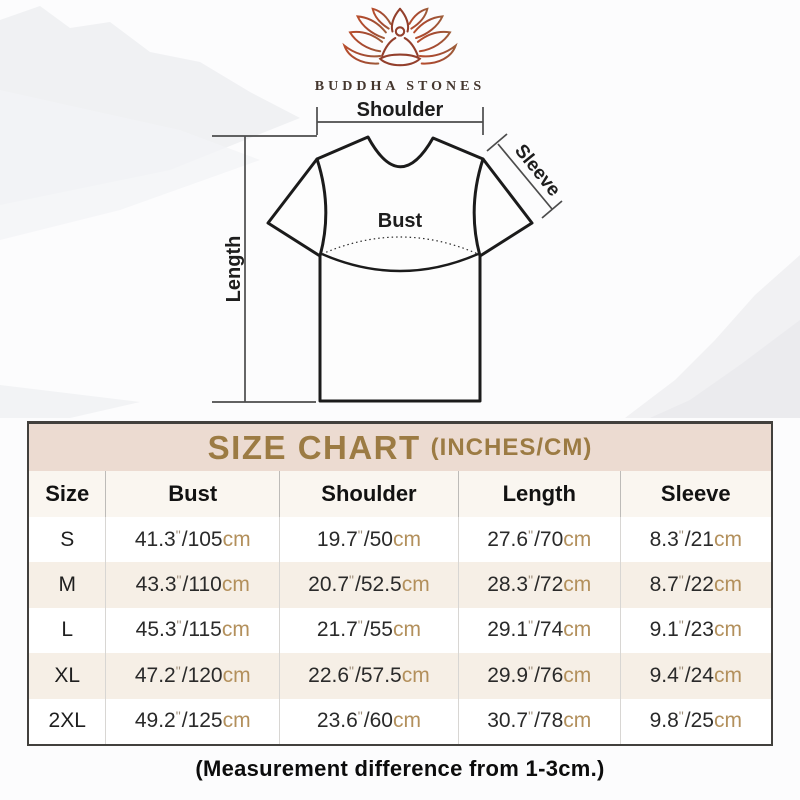  I want to click on row-size-label: 2XL, so click(67, 721).